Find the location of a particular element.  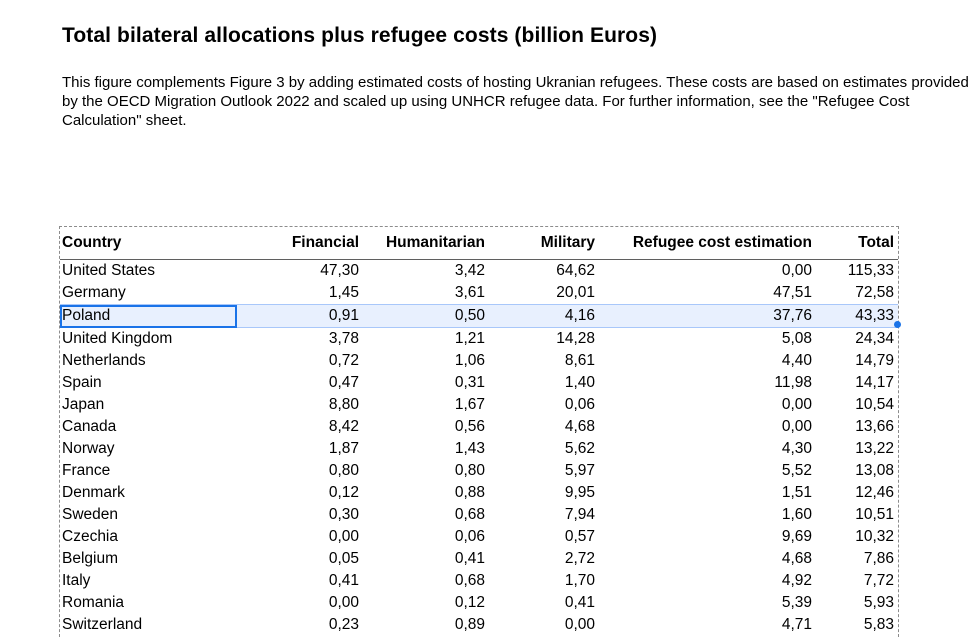

cell-country: Norway is located at coordinates (88, 448).